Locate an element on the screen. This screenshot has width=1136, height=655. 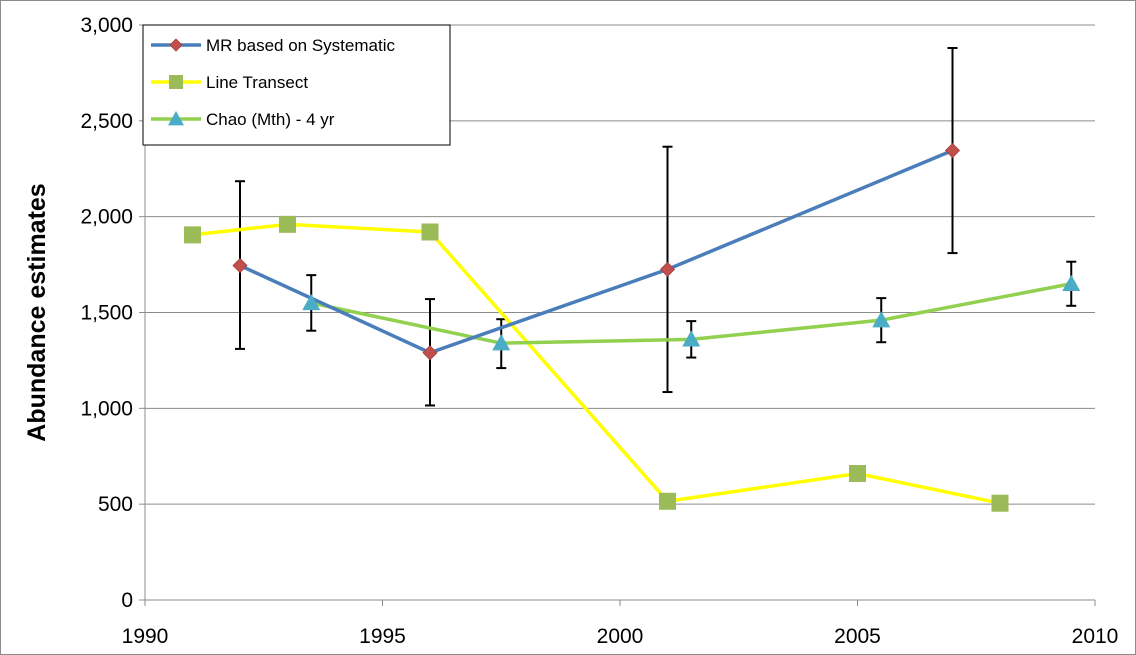
y-tick-label: 1,000 is located at coordinates (106, 408).